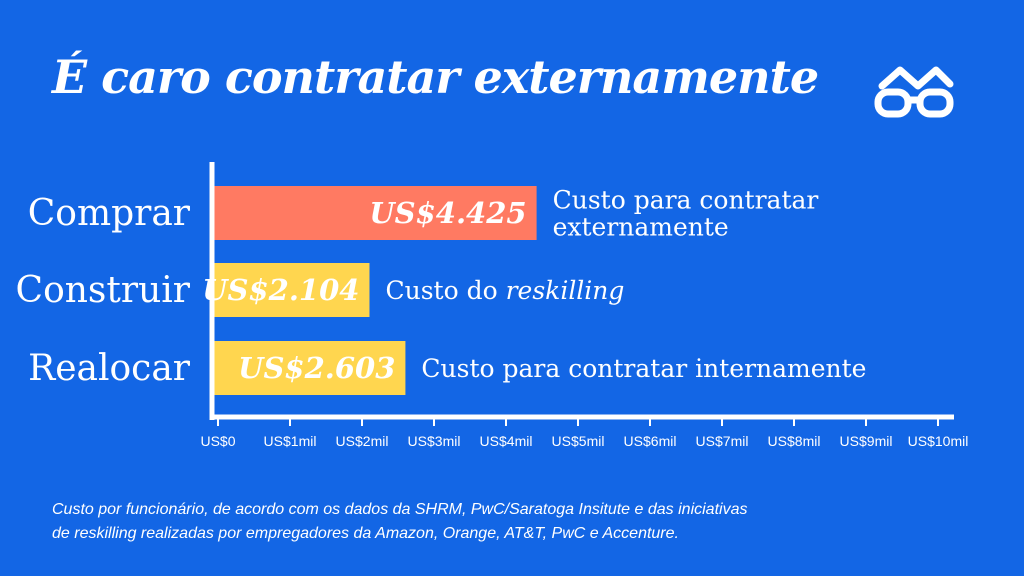  What do you see at coordinates (217, 441) in the screenshot?
I see `x-tick-label: US$0` at bounding box center [217, 441].